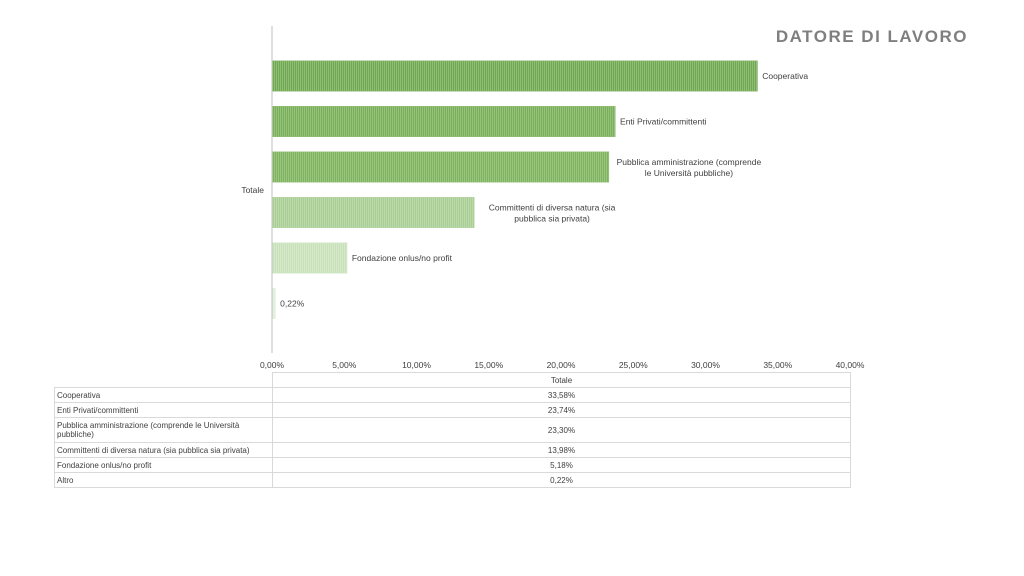  I want to click on table-header-row: Totale, so click(452, 380).